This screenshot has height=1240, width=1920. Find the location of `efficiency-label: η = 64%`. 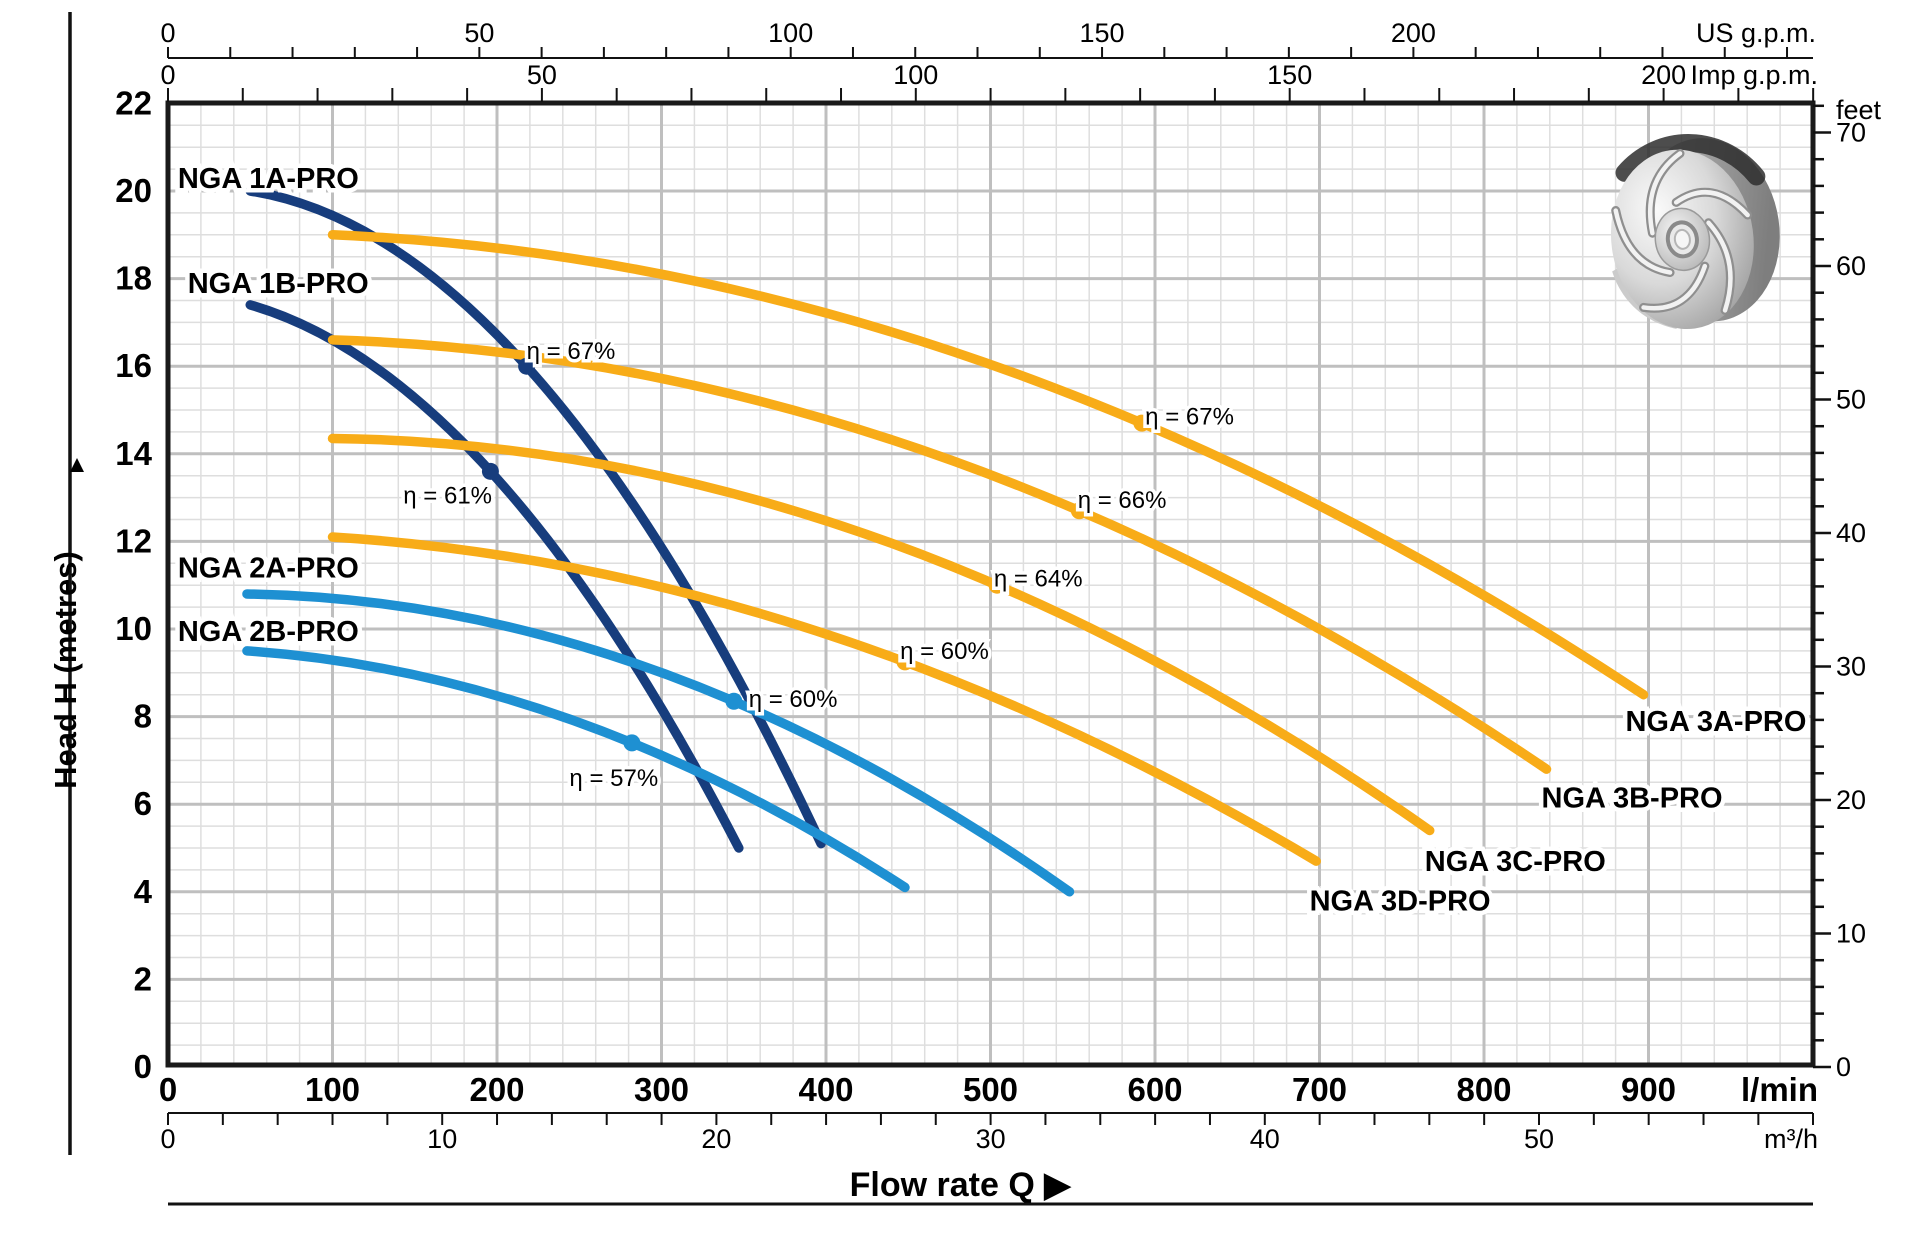

efficiency-label: η = 64% is located at coordinates (1038, 579).